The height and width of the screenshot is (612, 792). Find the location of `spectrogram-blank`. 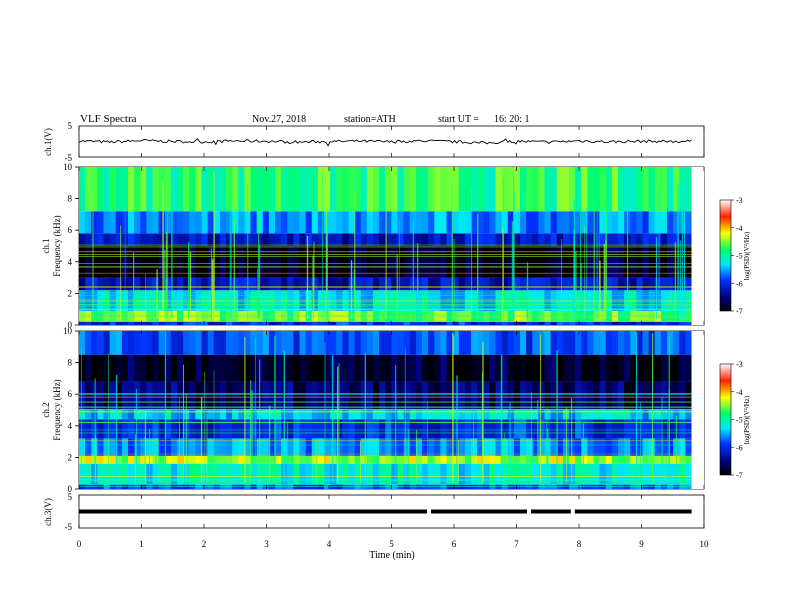

spectrogram-blank is located at coordinates (697, 410).